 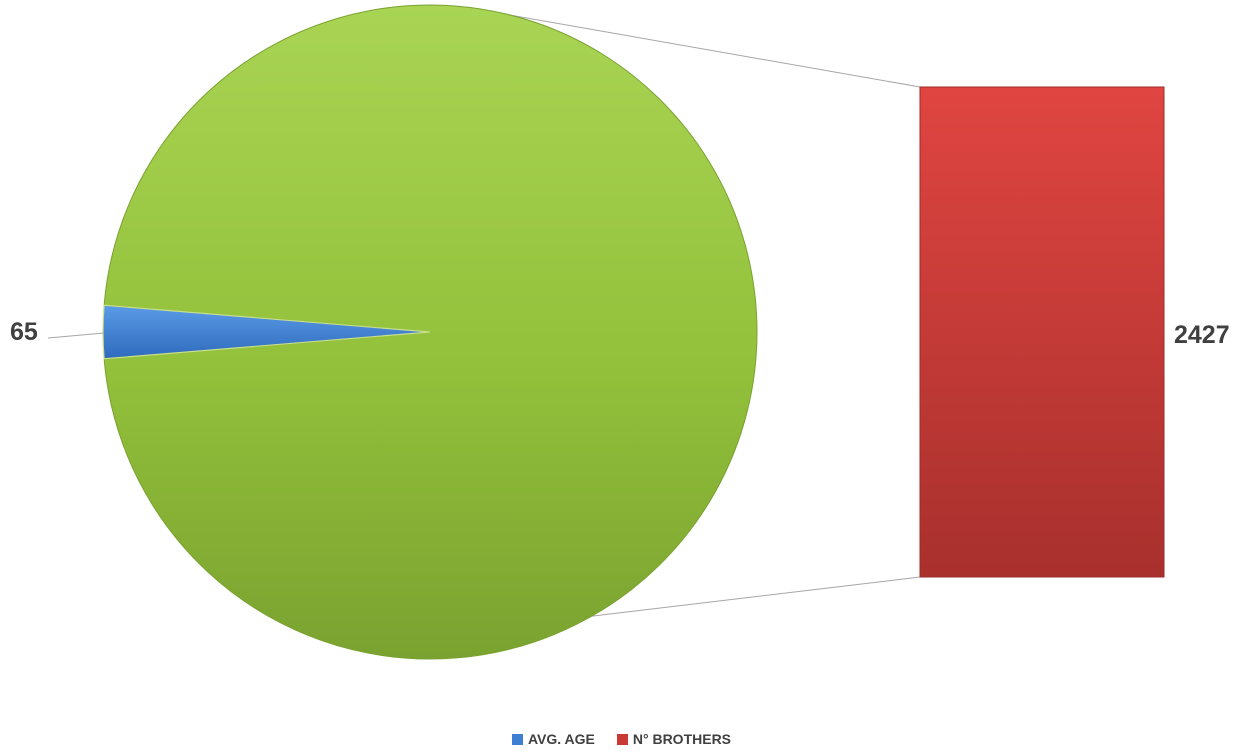 What do you see at coordinates (715, 51) in the screenshot?
I see `connector-line-top` at bounding box center [715, 51].